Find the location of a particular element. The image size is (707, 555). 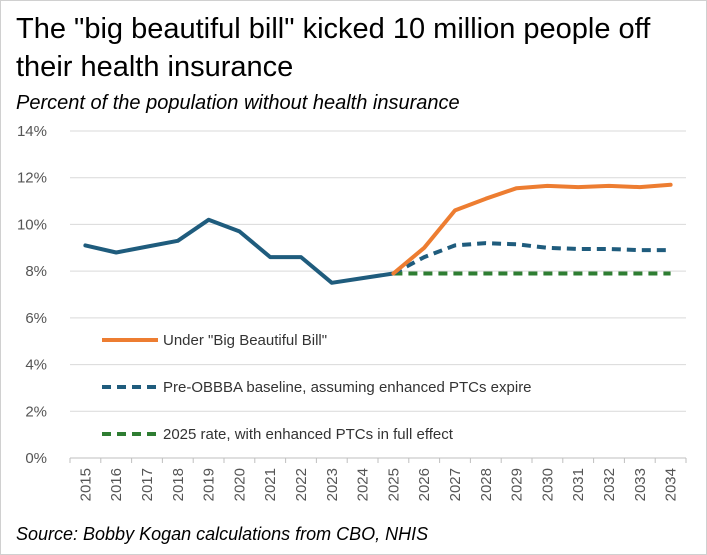

x-tick-label: 2023 is located at coordinates (332, 484).